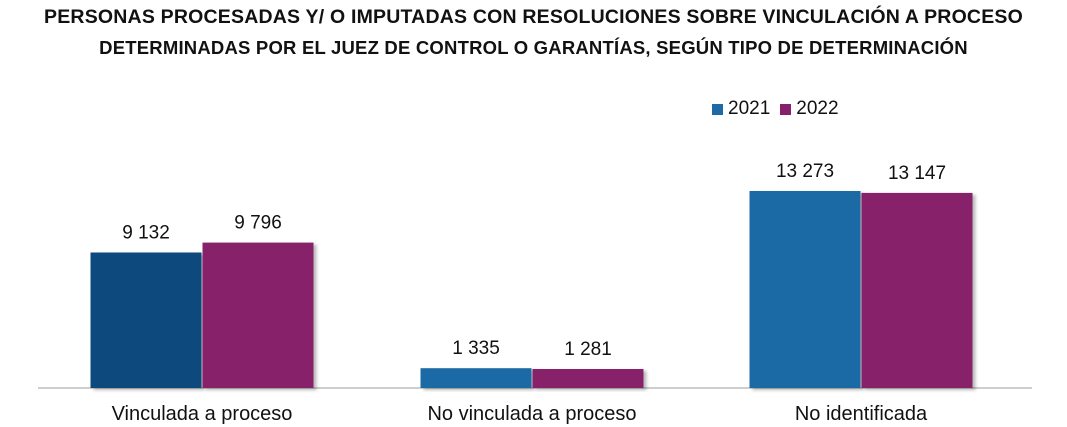 Image resolution: width=1067 pixels, height=427 pixels. I want to click on data-label-2022-0: 9 796, so click(258, 223).